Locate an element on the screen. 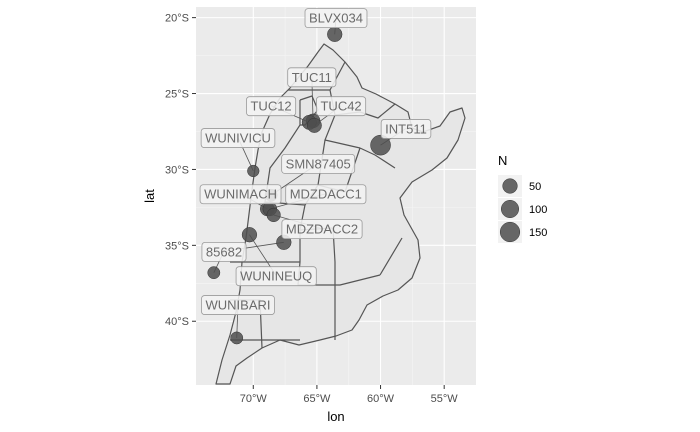 This screenshot has height=432, width=700. label-text: SMN87405 is located at coordinates (318, 163).